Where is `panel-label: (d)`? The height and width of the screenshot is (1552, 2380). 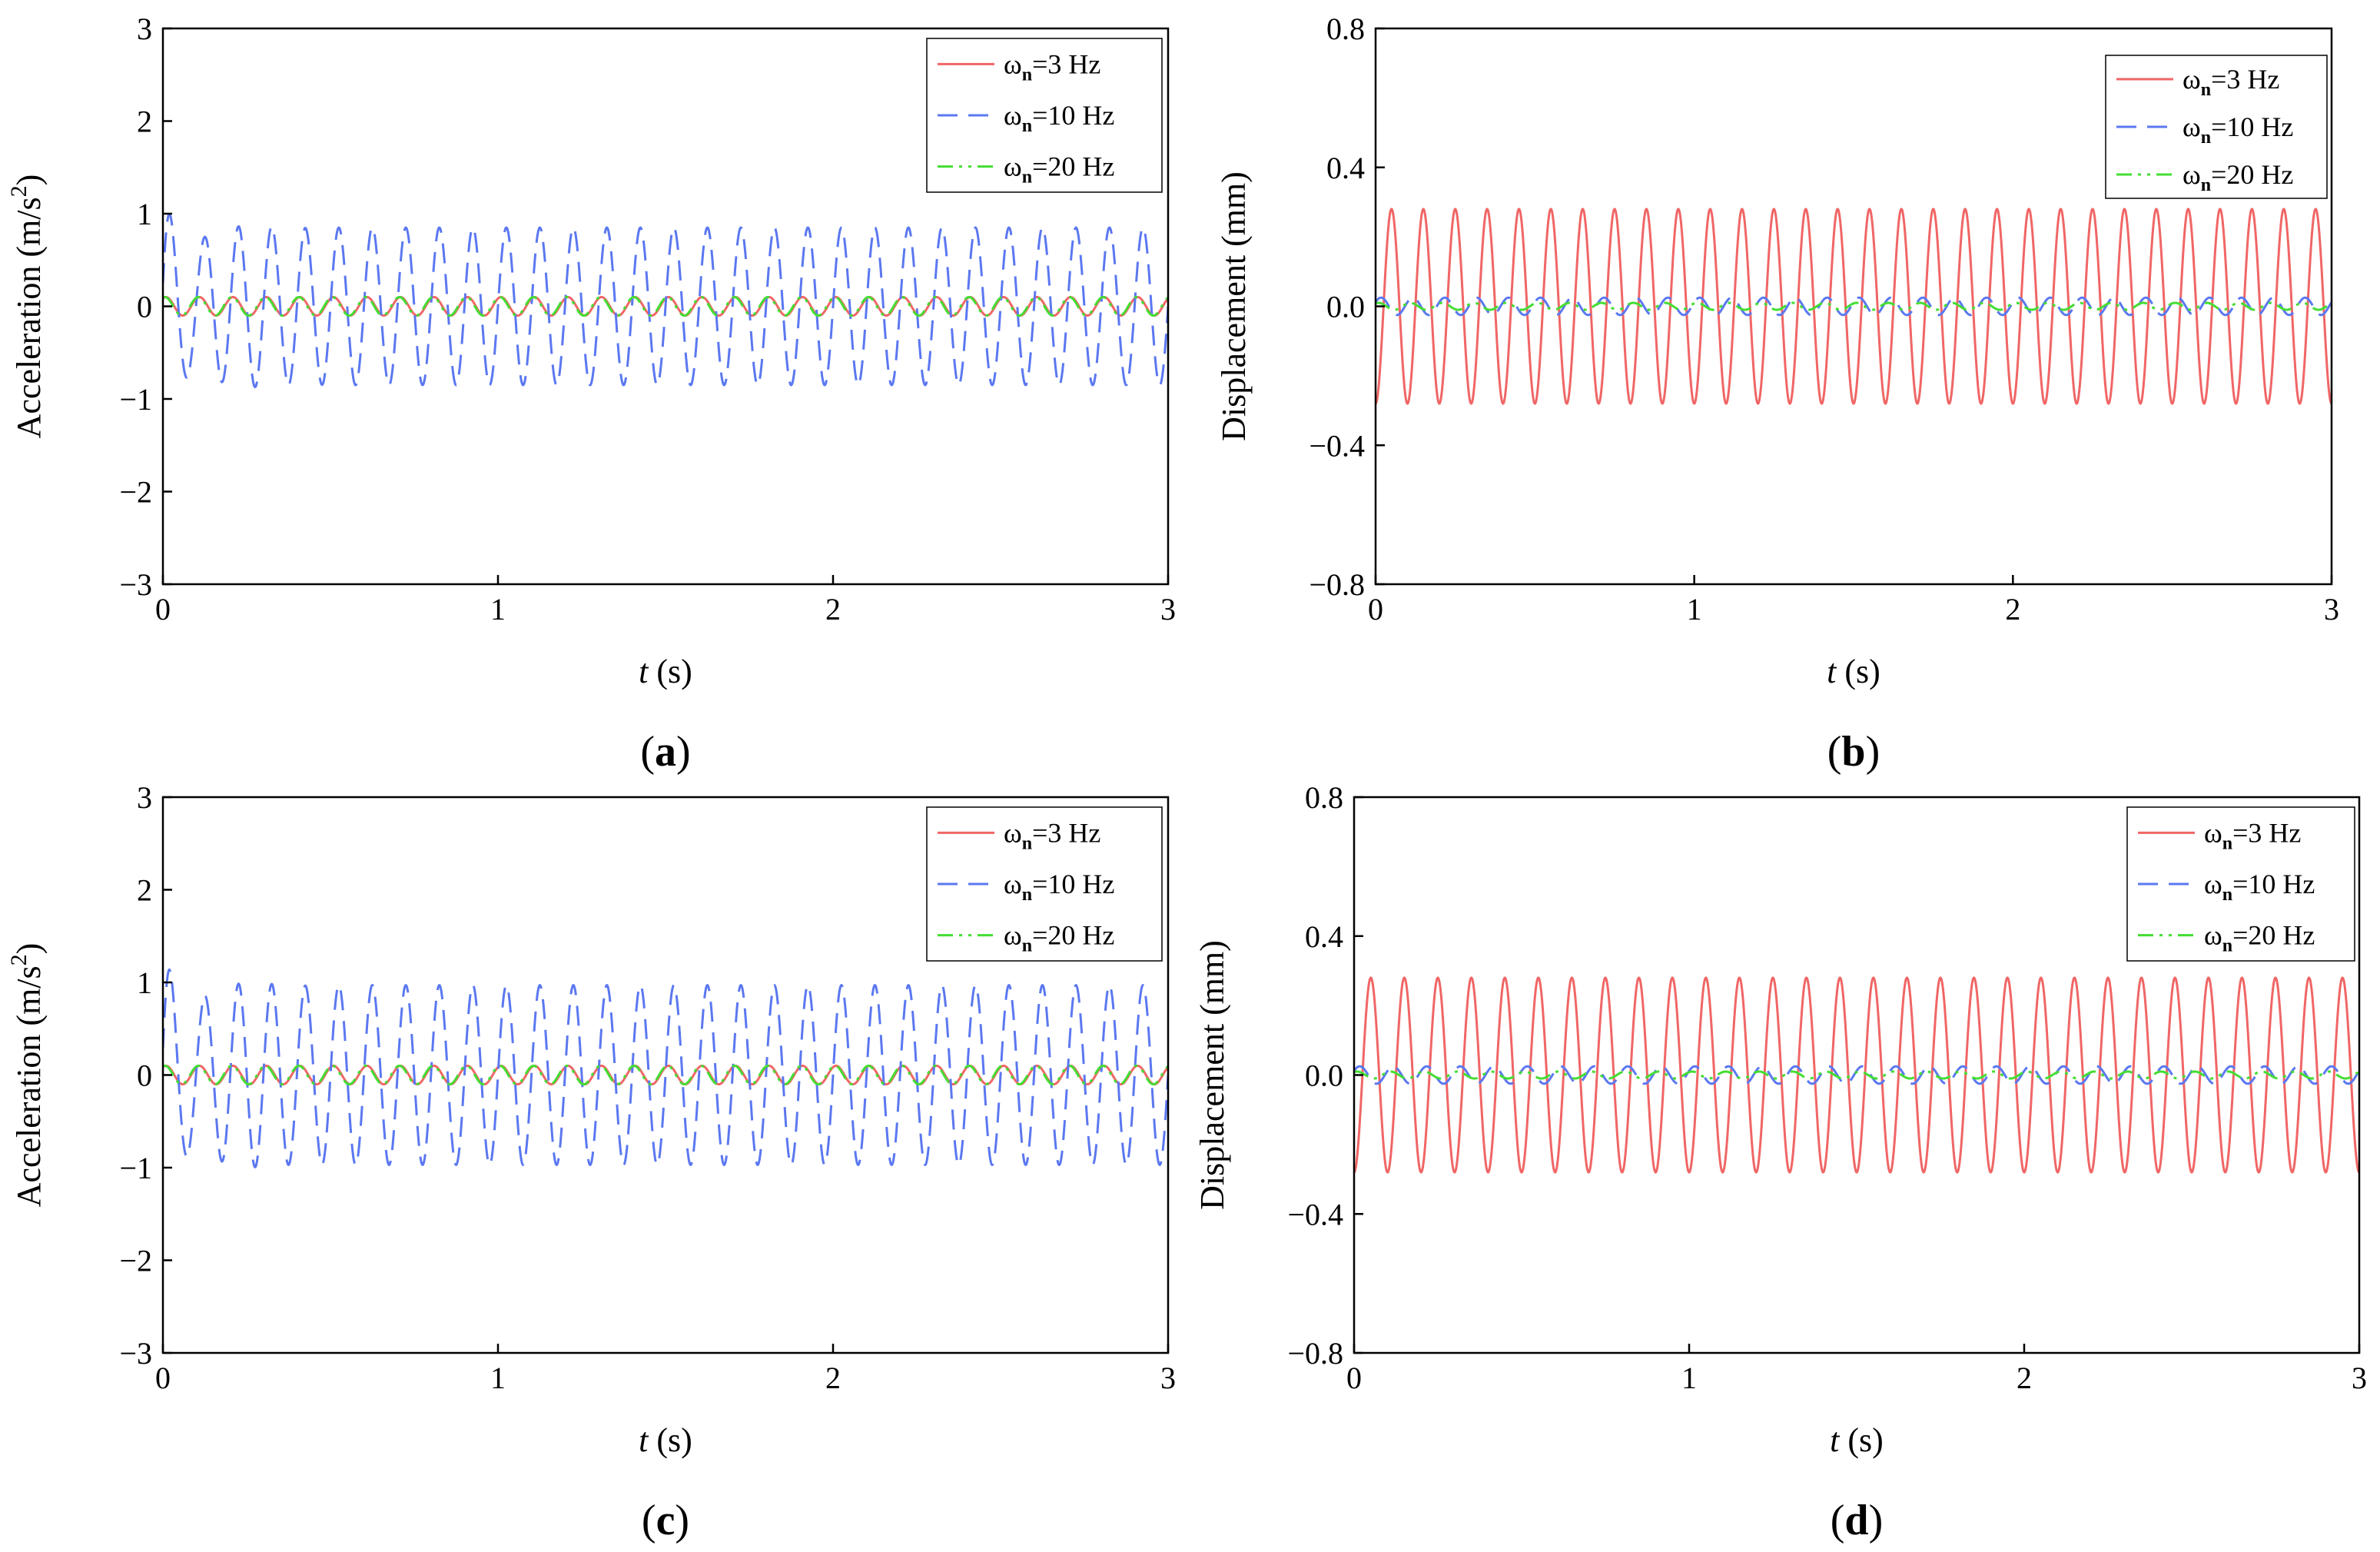 panel-label: (d) is located at coordinates (1857, 1521).